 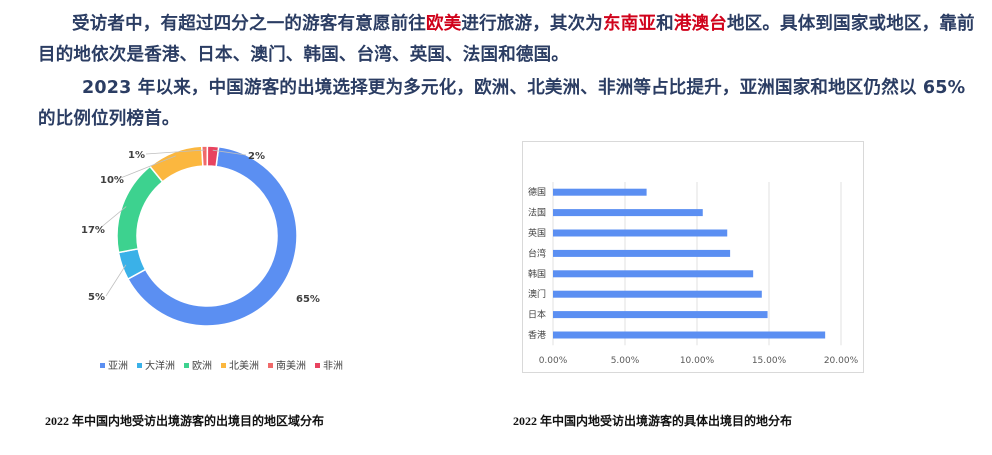 I want to click on legend-label-south_america: 南美洲, so click(x=291, y=366).